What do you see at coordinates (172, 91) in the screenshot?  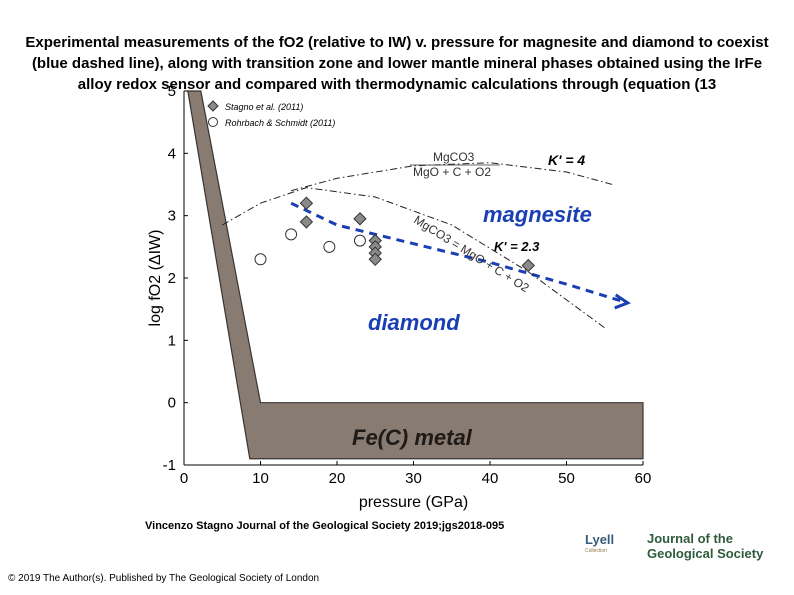 I see `y-tick-label: 5` at bounding box center [172, 91].